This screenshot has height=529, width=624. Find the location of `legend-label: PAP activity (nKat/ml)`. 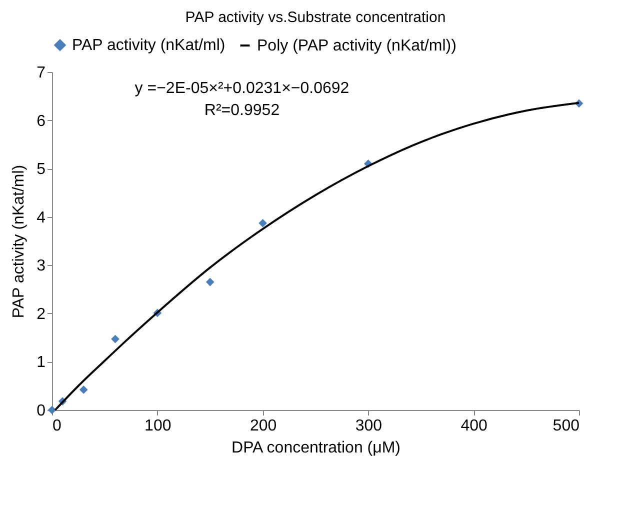

legend-label: PAP activity (nKat/ml) is located at coordinates (149, 45).